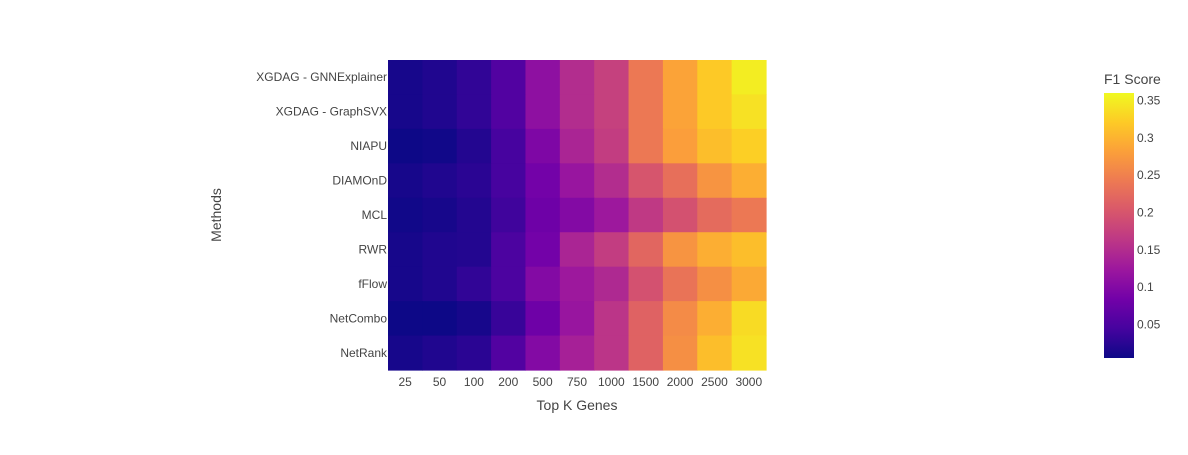  Describe the element at coordinates (331, 112) in the screenshot. I see `y-tick-label: XGDAG - GraphSVX` at that location.